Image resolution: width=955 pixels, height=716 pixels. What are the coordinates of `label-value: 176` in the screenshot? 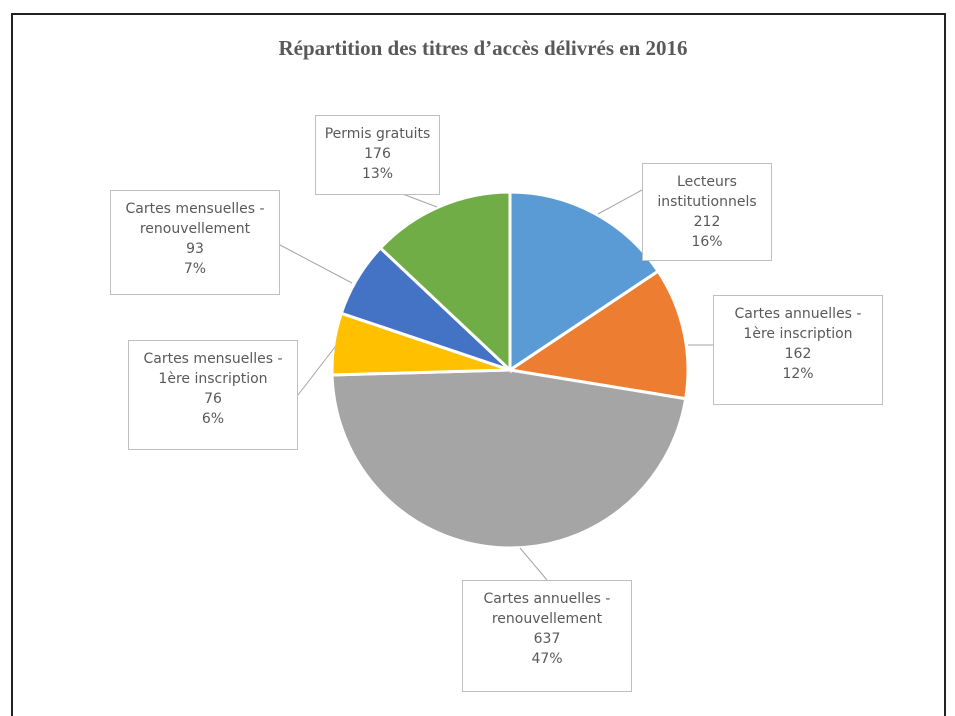 It's located at (377, 154).